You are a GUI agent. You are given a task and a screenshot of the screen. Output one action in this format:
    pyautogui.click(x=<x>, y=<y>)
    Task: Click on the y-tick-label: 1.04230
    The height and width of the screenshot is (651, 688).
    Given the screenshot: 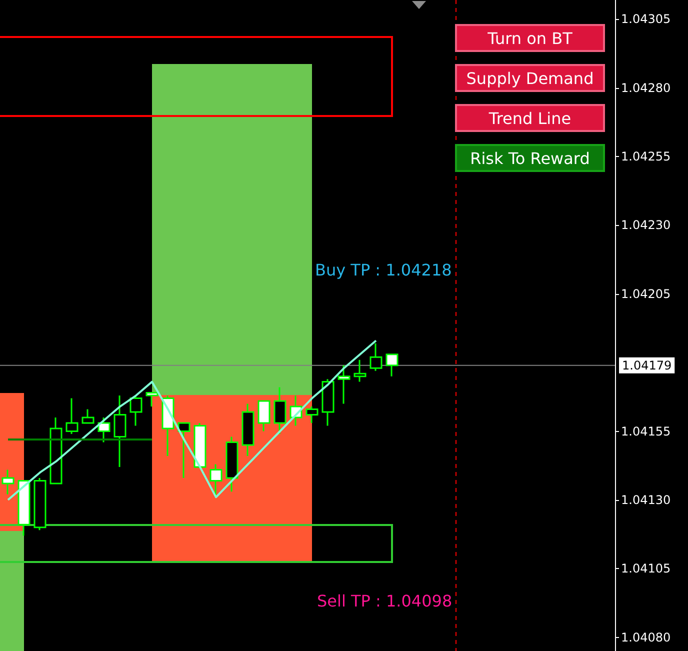 What is the action you would take?
    pyautogui.click(x=646, y=225)
    